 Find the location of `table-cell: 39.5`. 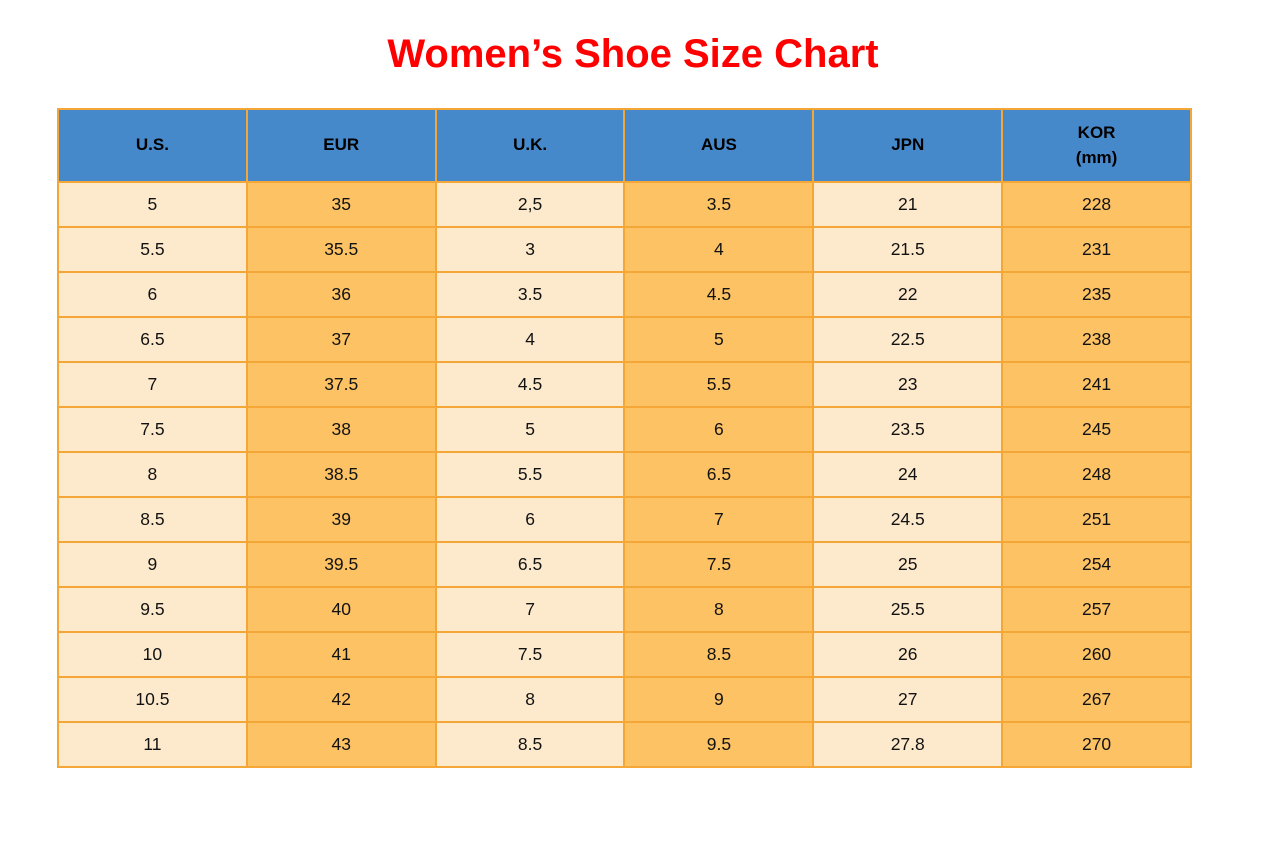

table-cell: 39.5 is located at coordinates (341, 564).